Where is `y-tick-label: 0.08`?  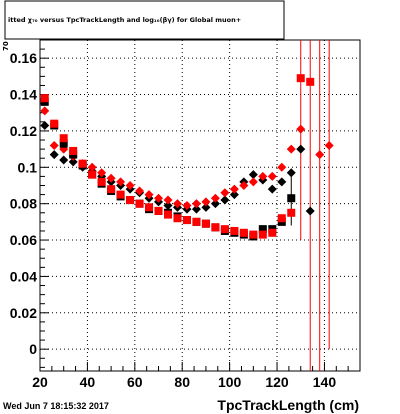 y-tick-label: 0.08 is located at coordinates (23, 204).